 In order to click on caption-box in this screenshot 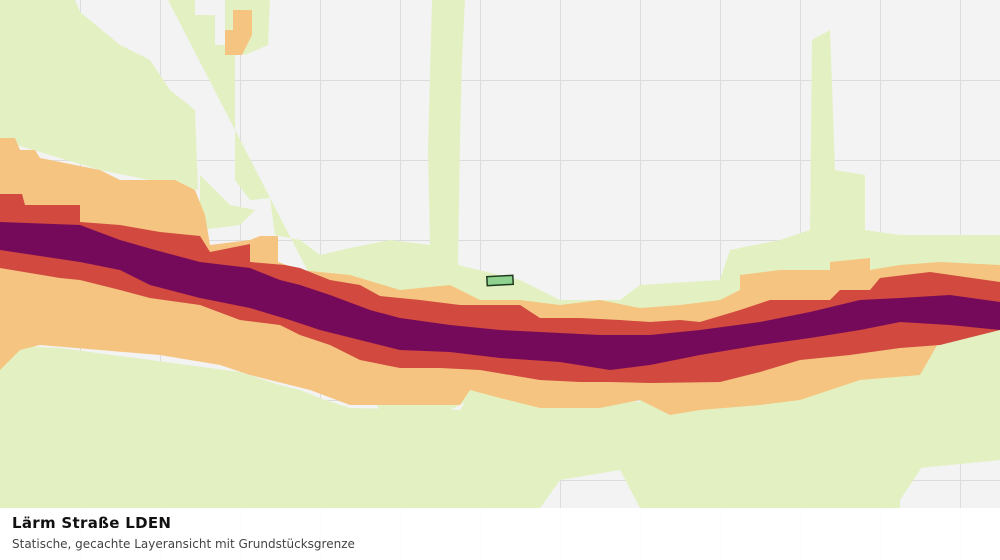, I will do `click(500, 534)`.